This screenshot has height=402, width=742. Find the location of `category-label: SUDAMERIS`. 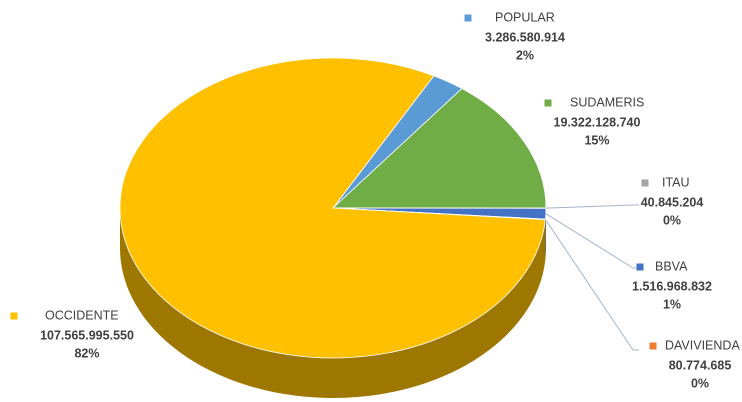

category-label: SUDAMERIS is located at coordinates (607, 102).